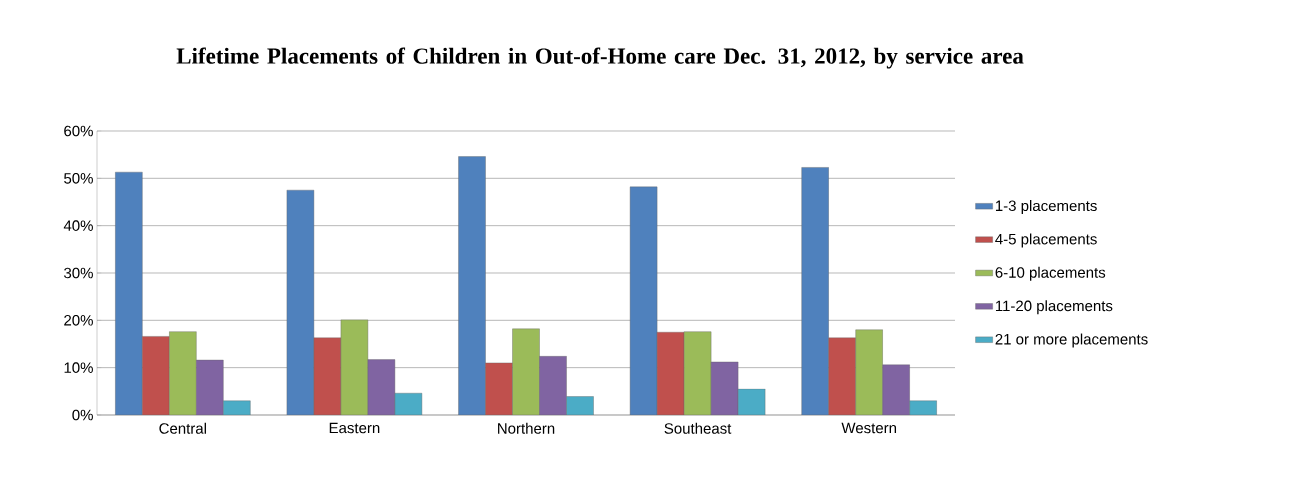 The width and height of the screenshot is (1297, 478). Describe the element at coordinates (526, 428) in the screenshot. I see `x-tick-label: Northern` at that location.